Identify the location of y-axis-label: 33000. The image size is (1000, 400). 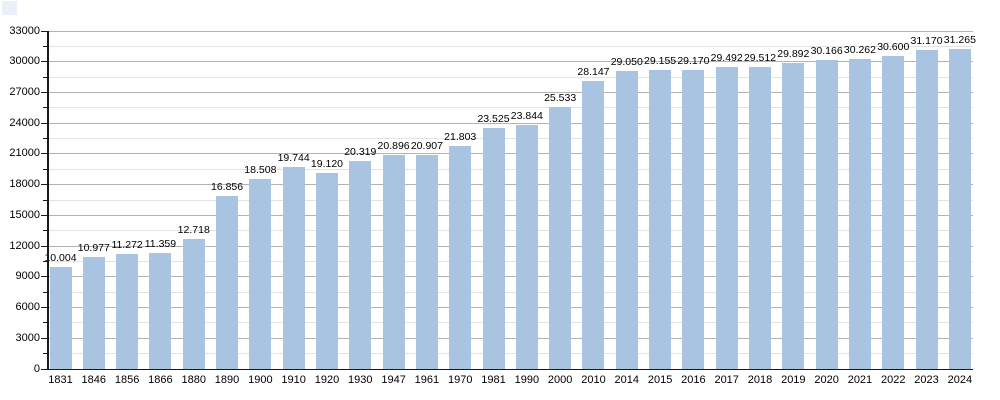
(24, 30).